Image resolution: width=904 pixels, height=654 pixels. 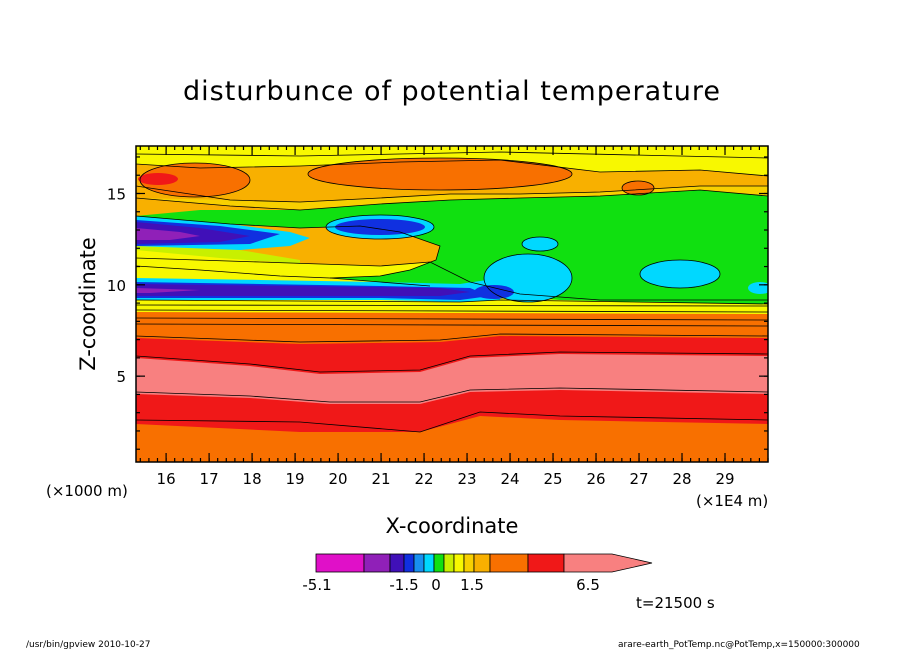 I want to click on band-red-lower, so click(x=452, y=410).